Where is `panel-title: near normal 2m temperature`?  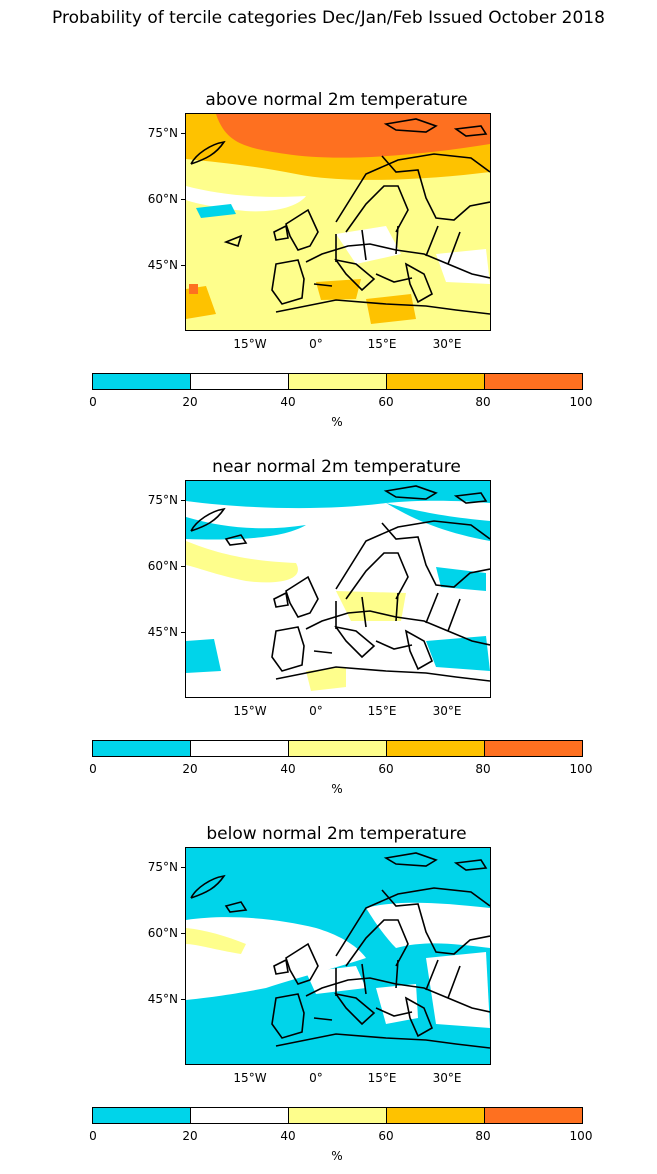
panel-title: near normal 2m temperature is located at coordinates (336, 467).